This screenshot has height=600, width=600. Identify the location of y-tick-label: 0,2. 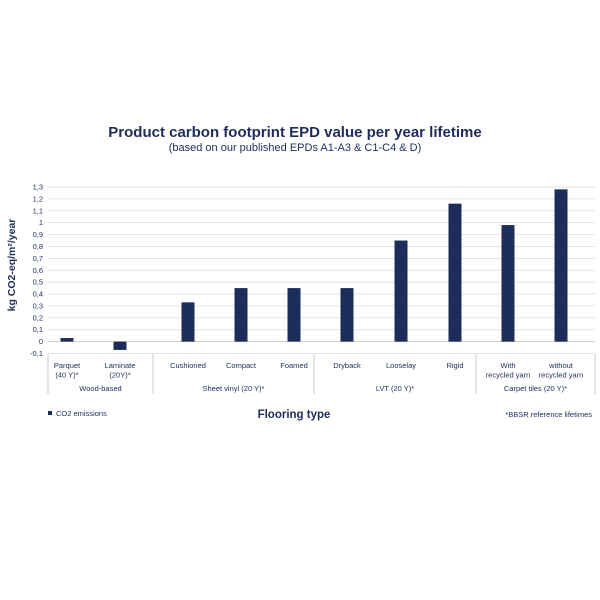
(38, 317).